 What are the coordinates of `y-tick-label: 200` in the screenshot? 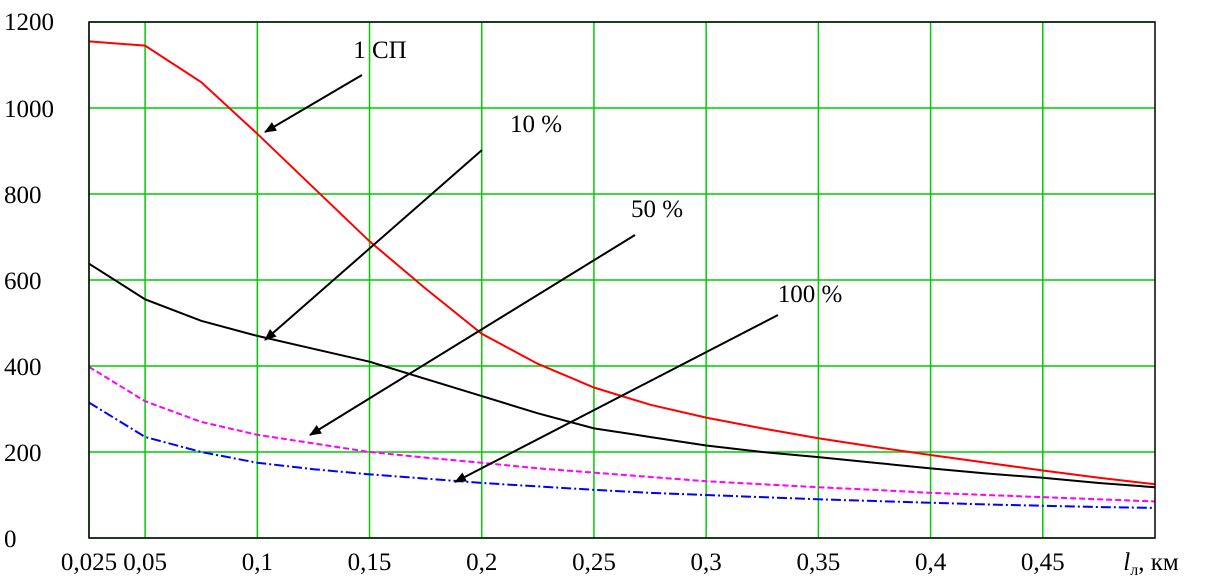 It's located at (23, 453).